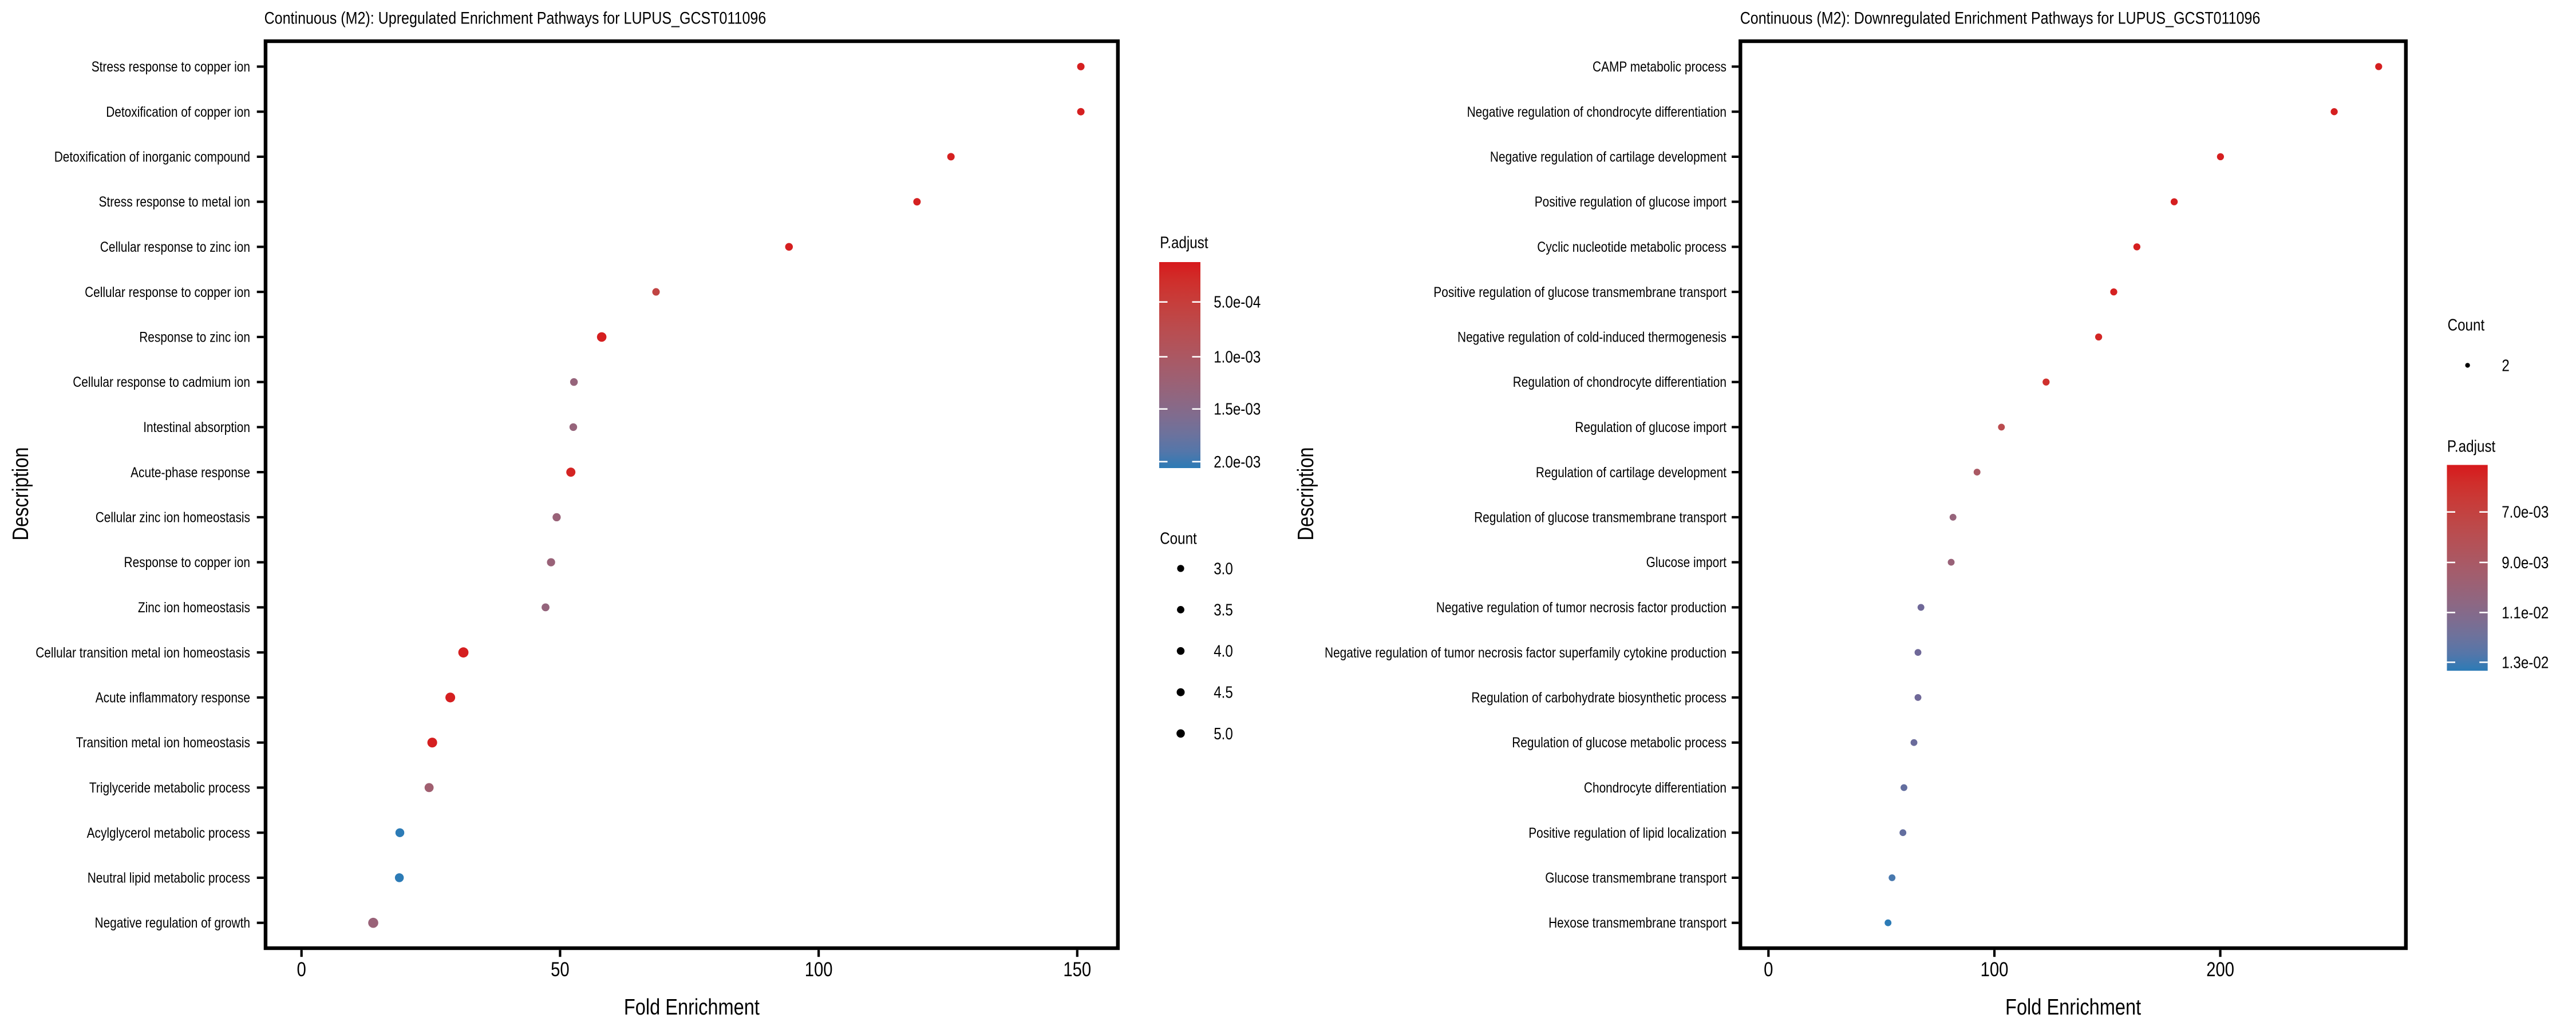 This screenshot has height=1030, width=2576. I want to click on svg-text: Stress response to copper ion, so click(171, 67).